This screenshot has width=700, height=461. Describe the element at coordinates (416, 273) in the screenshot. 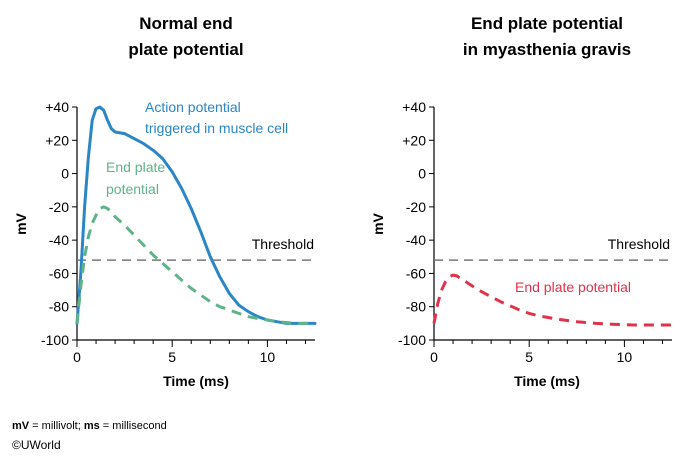

I see `panel2-y-tick-label: -60` at that location.